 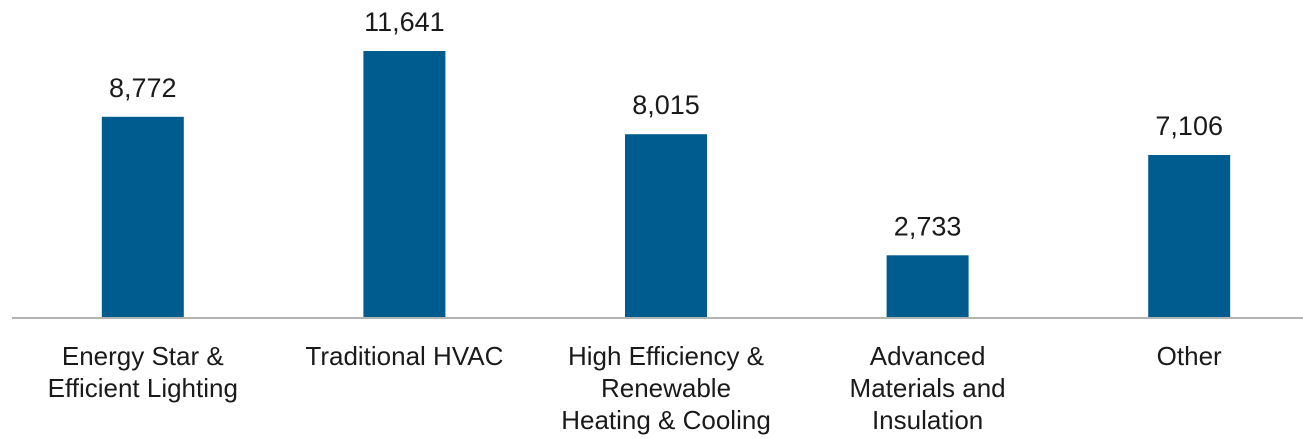 I want to click on value-label-4: 2,733, so click(x=928, y=226).